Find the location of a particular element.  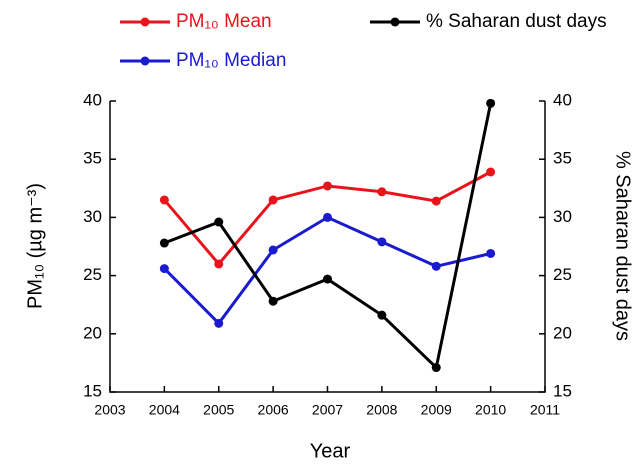

x-axis-label: Year is located at coordinates (330, 451).